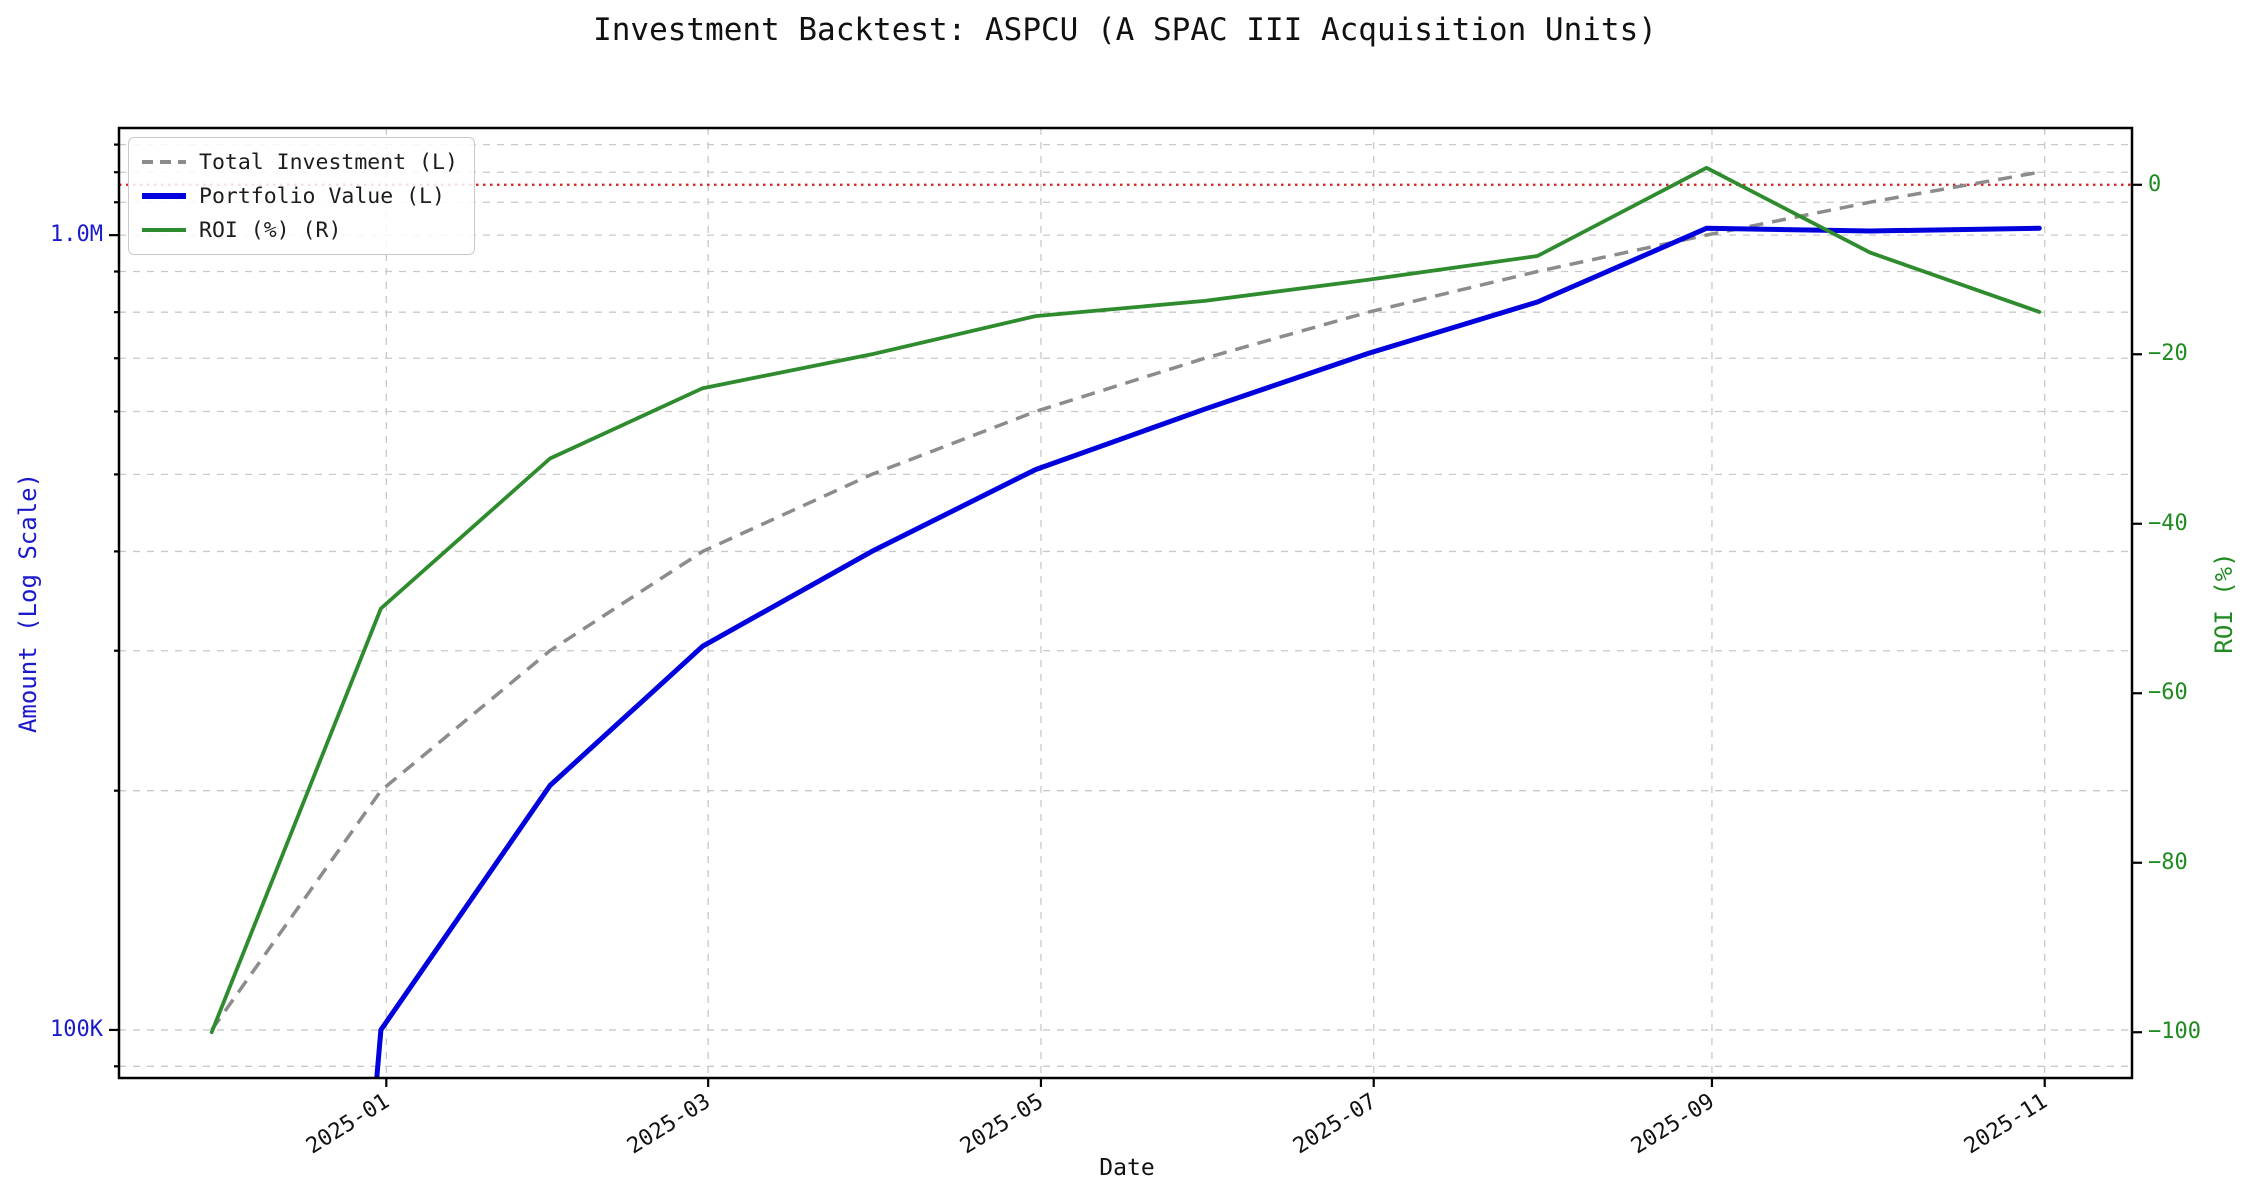  Describe the element at coordinates (164, 162) in the screenshot. I see `legend-swatch-dashed-line` at that location.